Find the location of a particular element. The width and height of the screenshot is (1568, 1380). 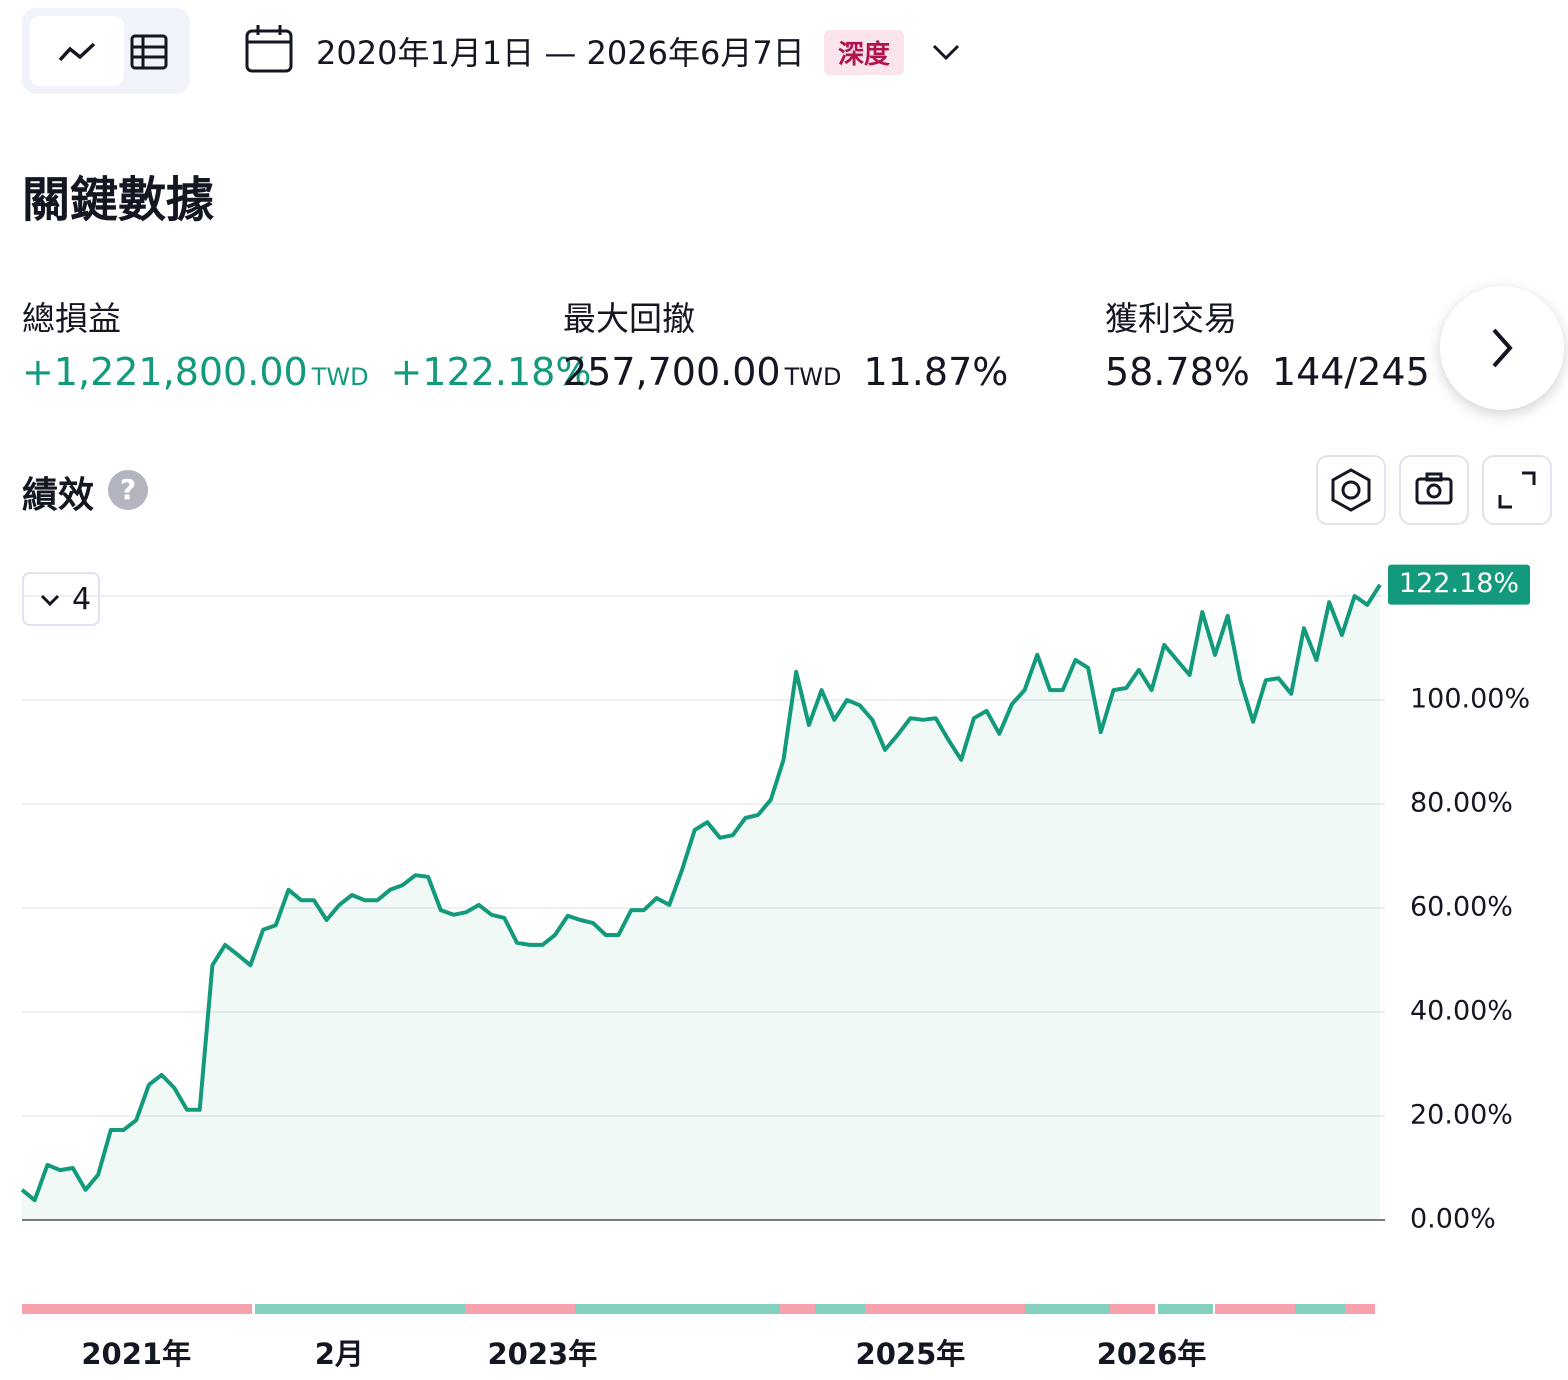

metric-value: 257,700.00 TWD 11.87% is located at coordinates (785, 372).